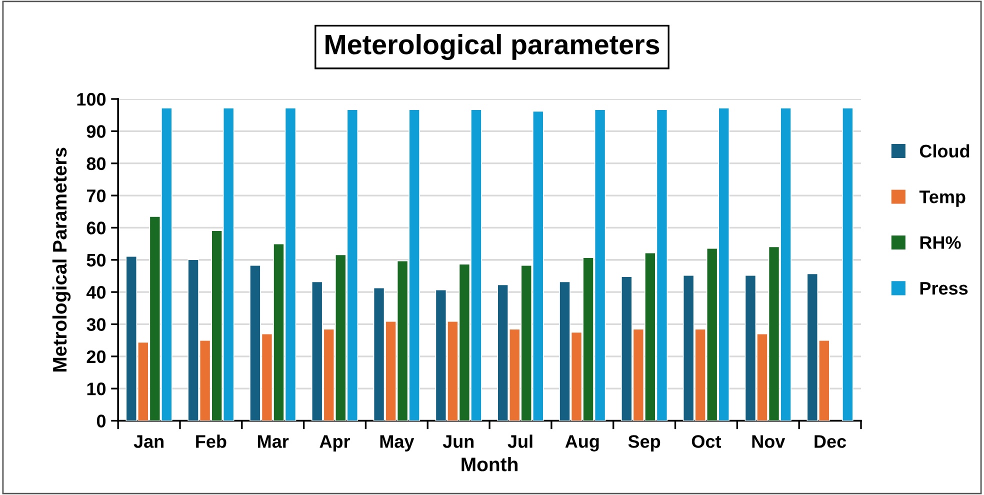  Describe the element at coordinates (61, 260) in the screenshot. I see `y-axis-title: Metrological Parameters` at that location.